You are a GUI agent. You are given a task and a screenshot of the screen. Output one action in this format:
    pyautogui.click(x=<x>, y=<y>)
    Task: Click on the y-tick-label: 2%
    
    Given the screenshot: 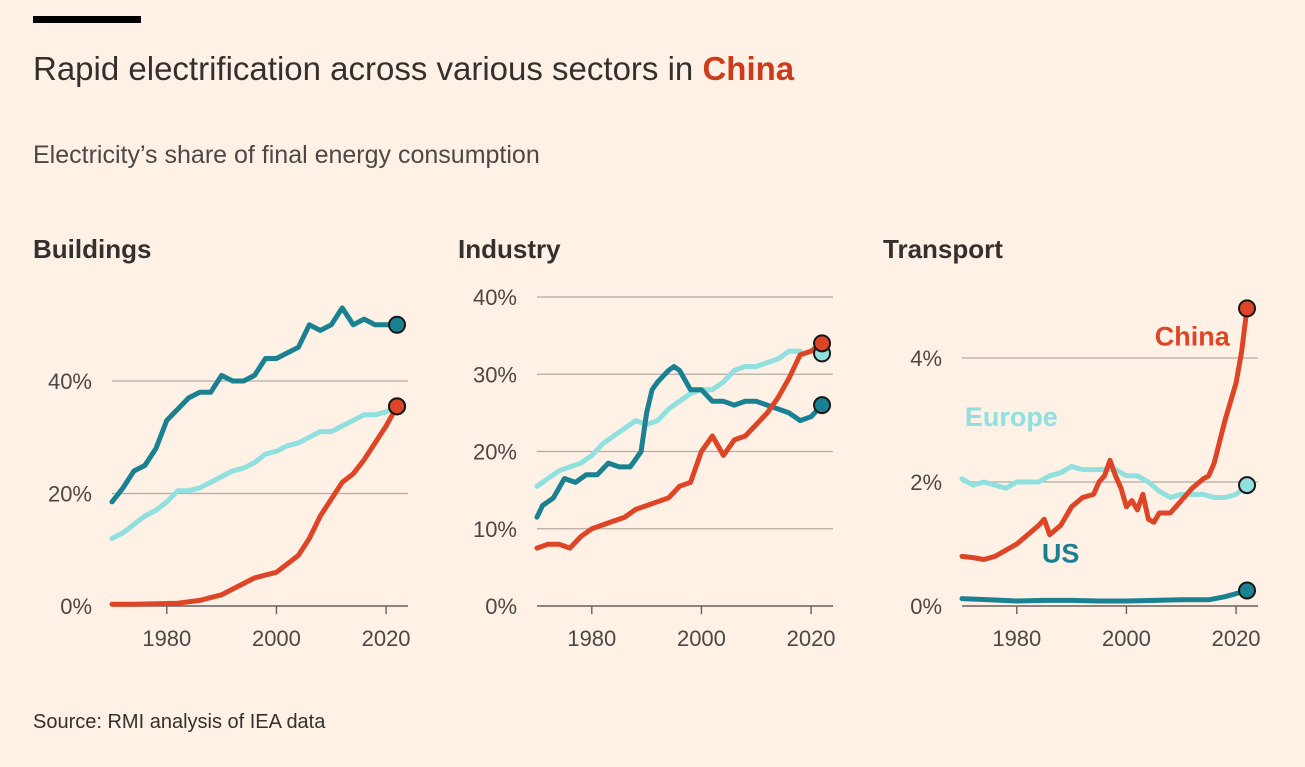 What is the action you would take?
    pyautogui.click(x=926, y=482)
    